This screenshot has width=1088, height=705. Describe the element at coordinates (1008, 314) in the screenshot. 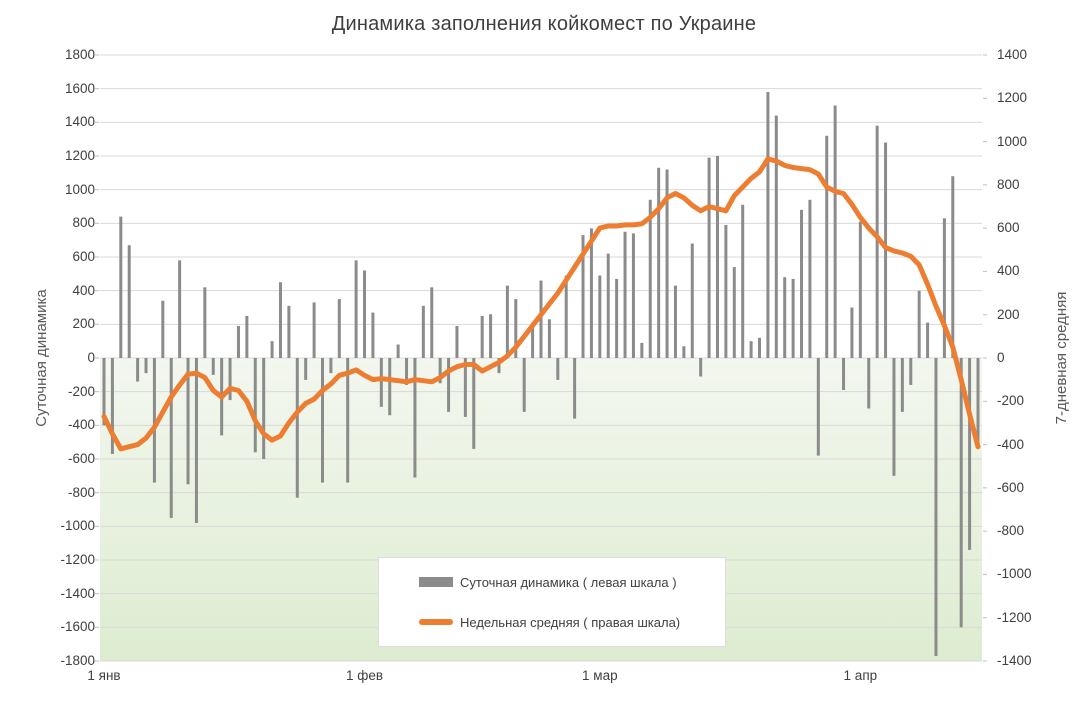

I see `right-axis-tick-label: 200` at that location.